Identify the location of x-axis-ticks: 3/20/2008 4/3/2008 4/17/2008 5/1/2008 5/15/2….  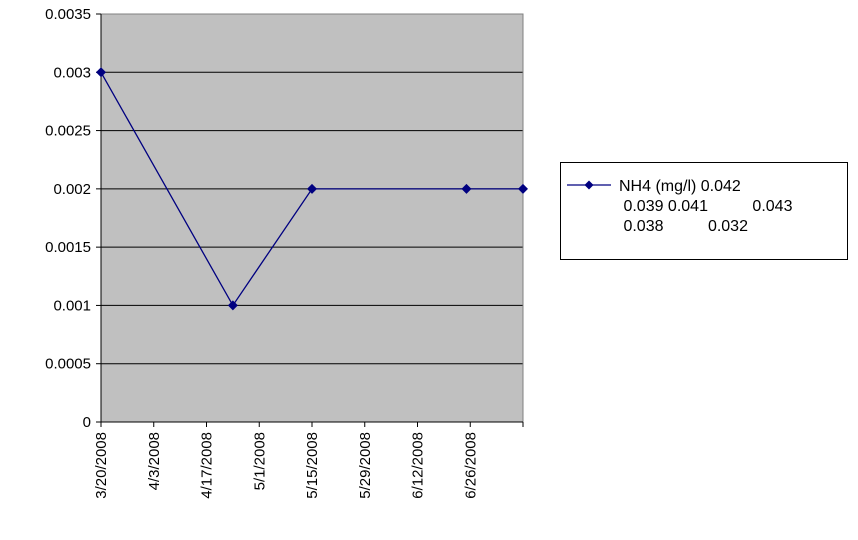
(308, 460).